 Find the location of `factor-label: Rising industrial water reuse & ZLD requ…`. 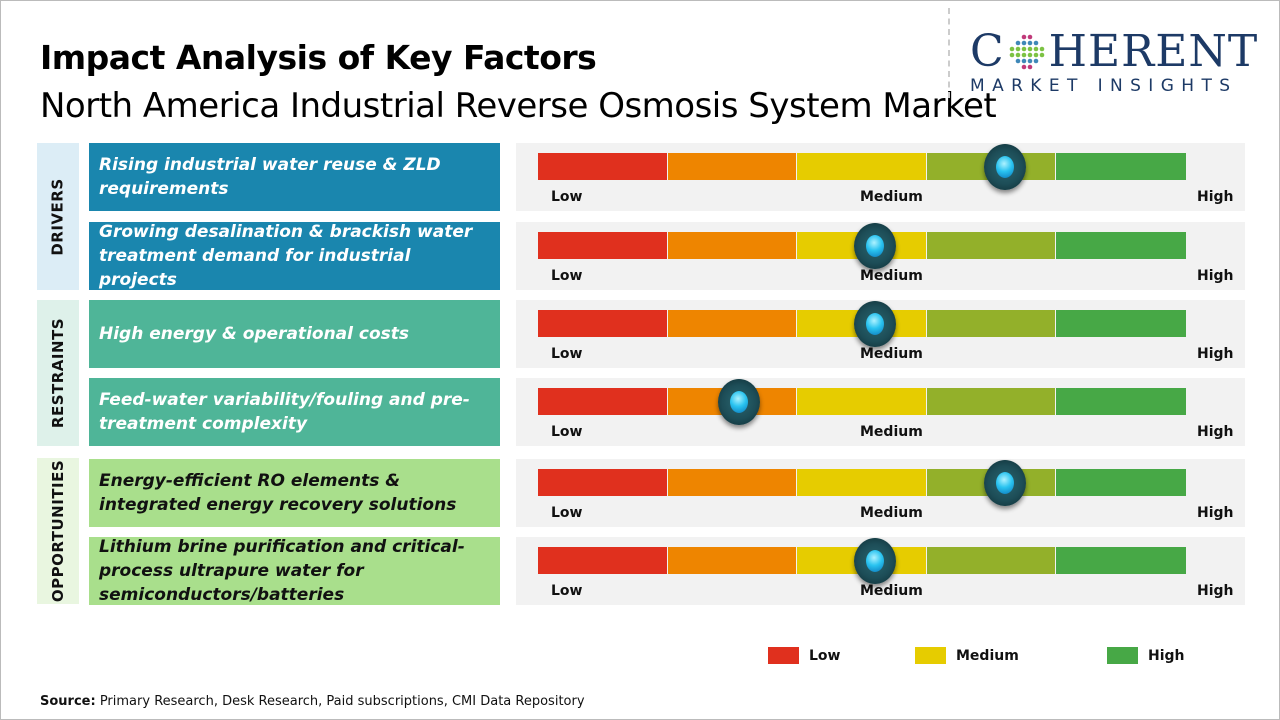

factor-label: Rising industrial water reuse & ZLD requ… is located at coordinates (294, 177).